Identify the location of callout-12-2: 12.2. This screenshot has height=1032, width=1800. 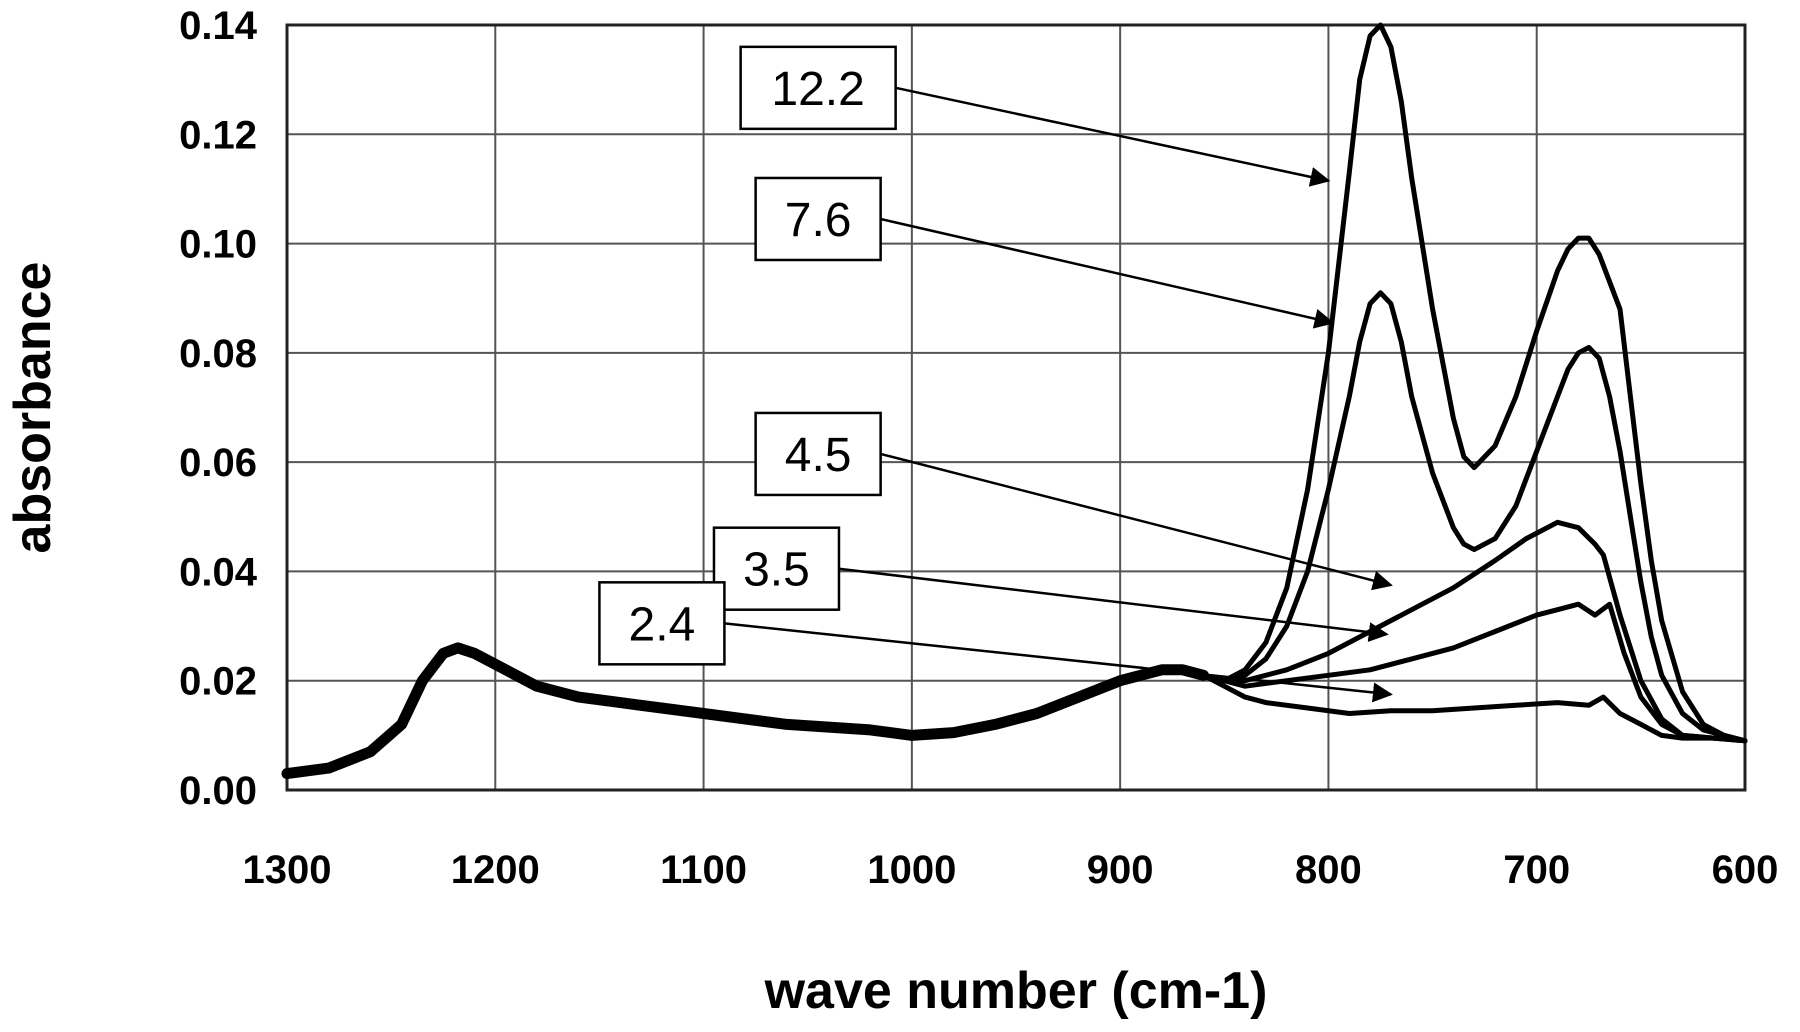
(1035, 116).